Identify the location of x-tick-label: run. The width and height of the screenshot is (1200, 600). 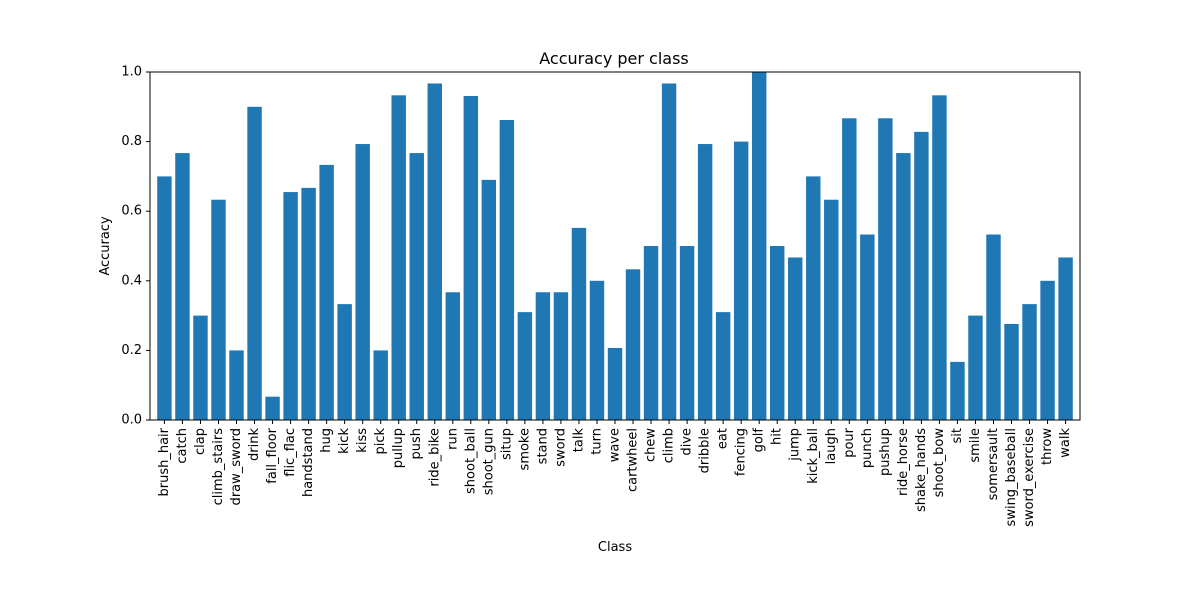
(452, 439).